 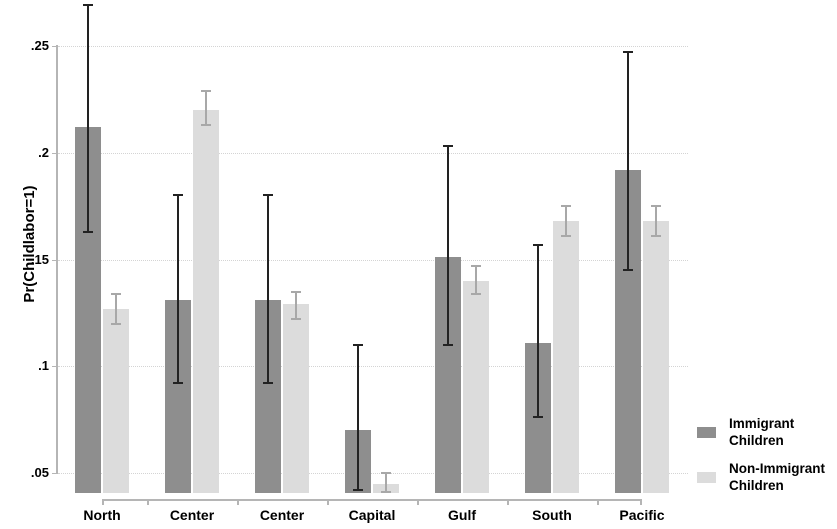 What do you see at coordinates (642, 515) in the screenshot?
I see `category-label-pacific: Pacific` at bounding box center [642, 515].